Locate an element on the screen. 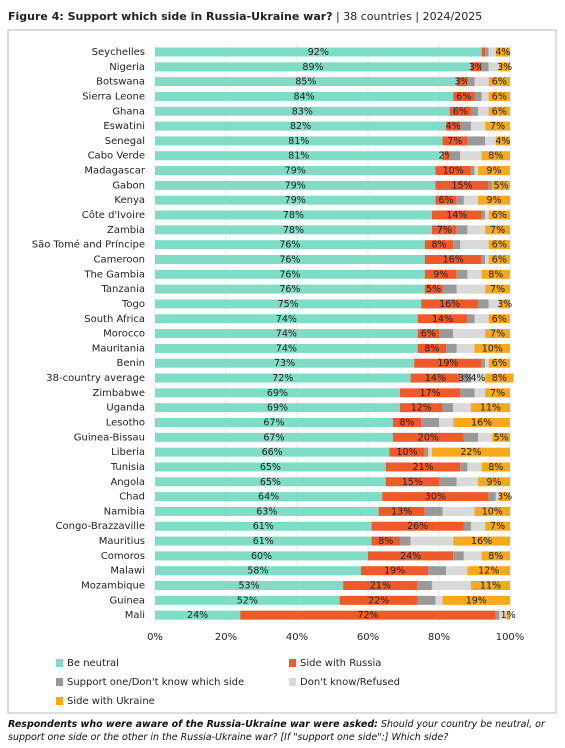  value-label: 12% is located at coordinates (421, 408).